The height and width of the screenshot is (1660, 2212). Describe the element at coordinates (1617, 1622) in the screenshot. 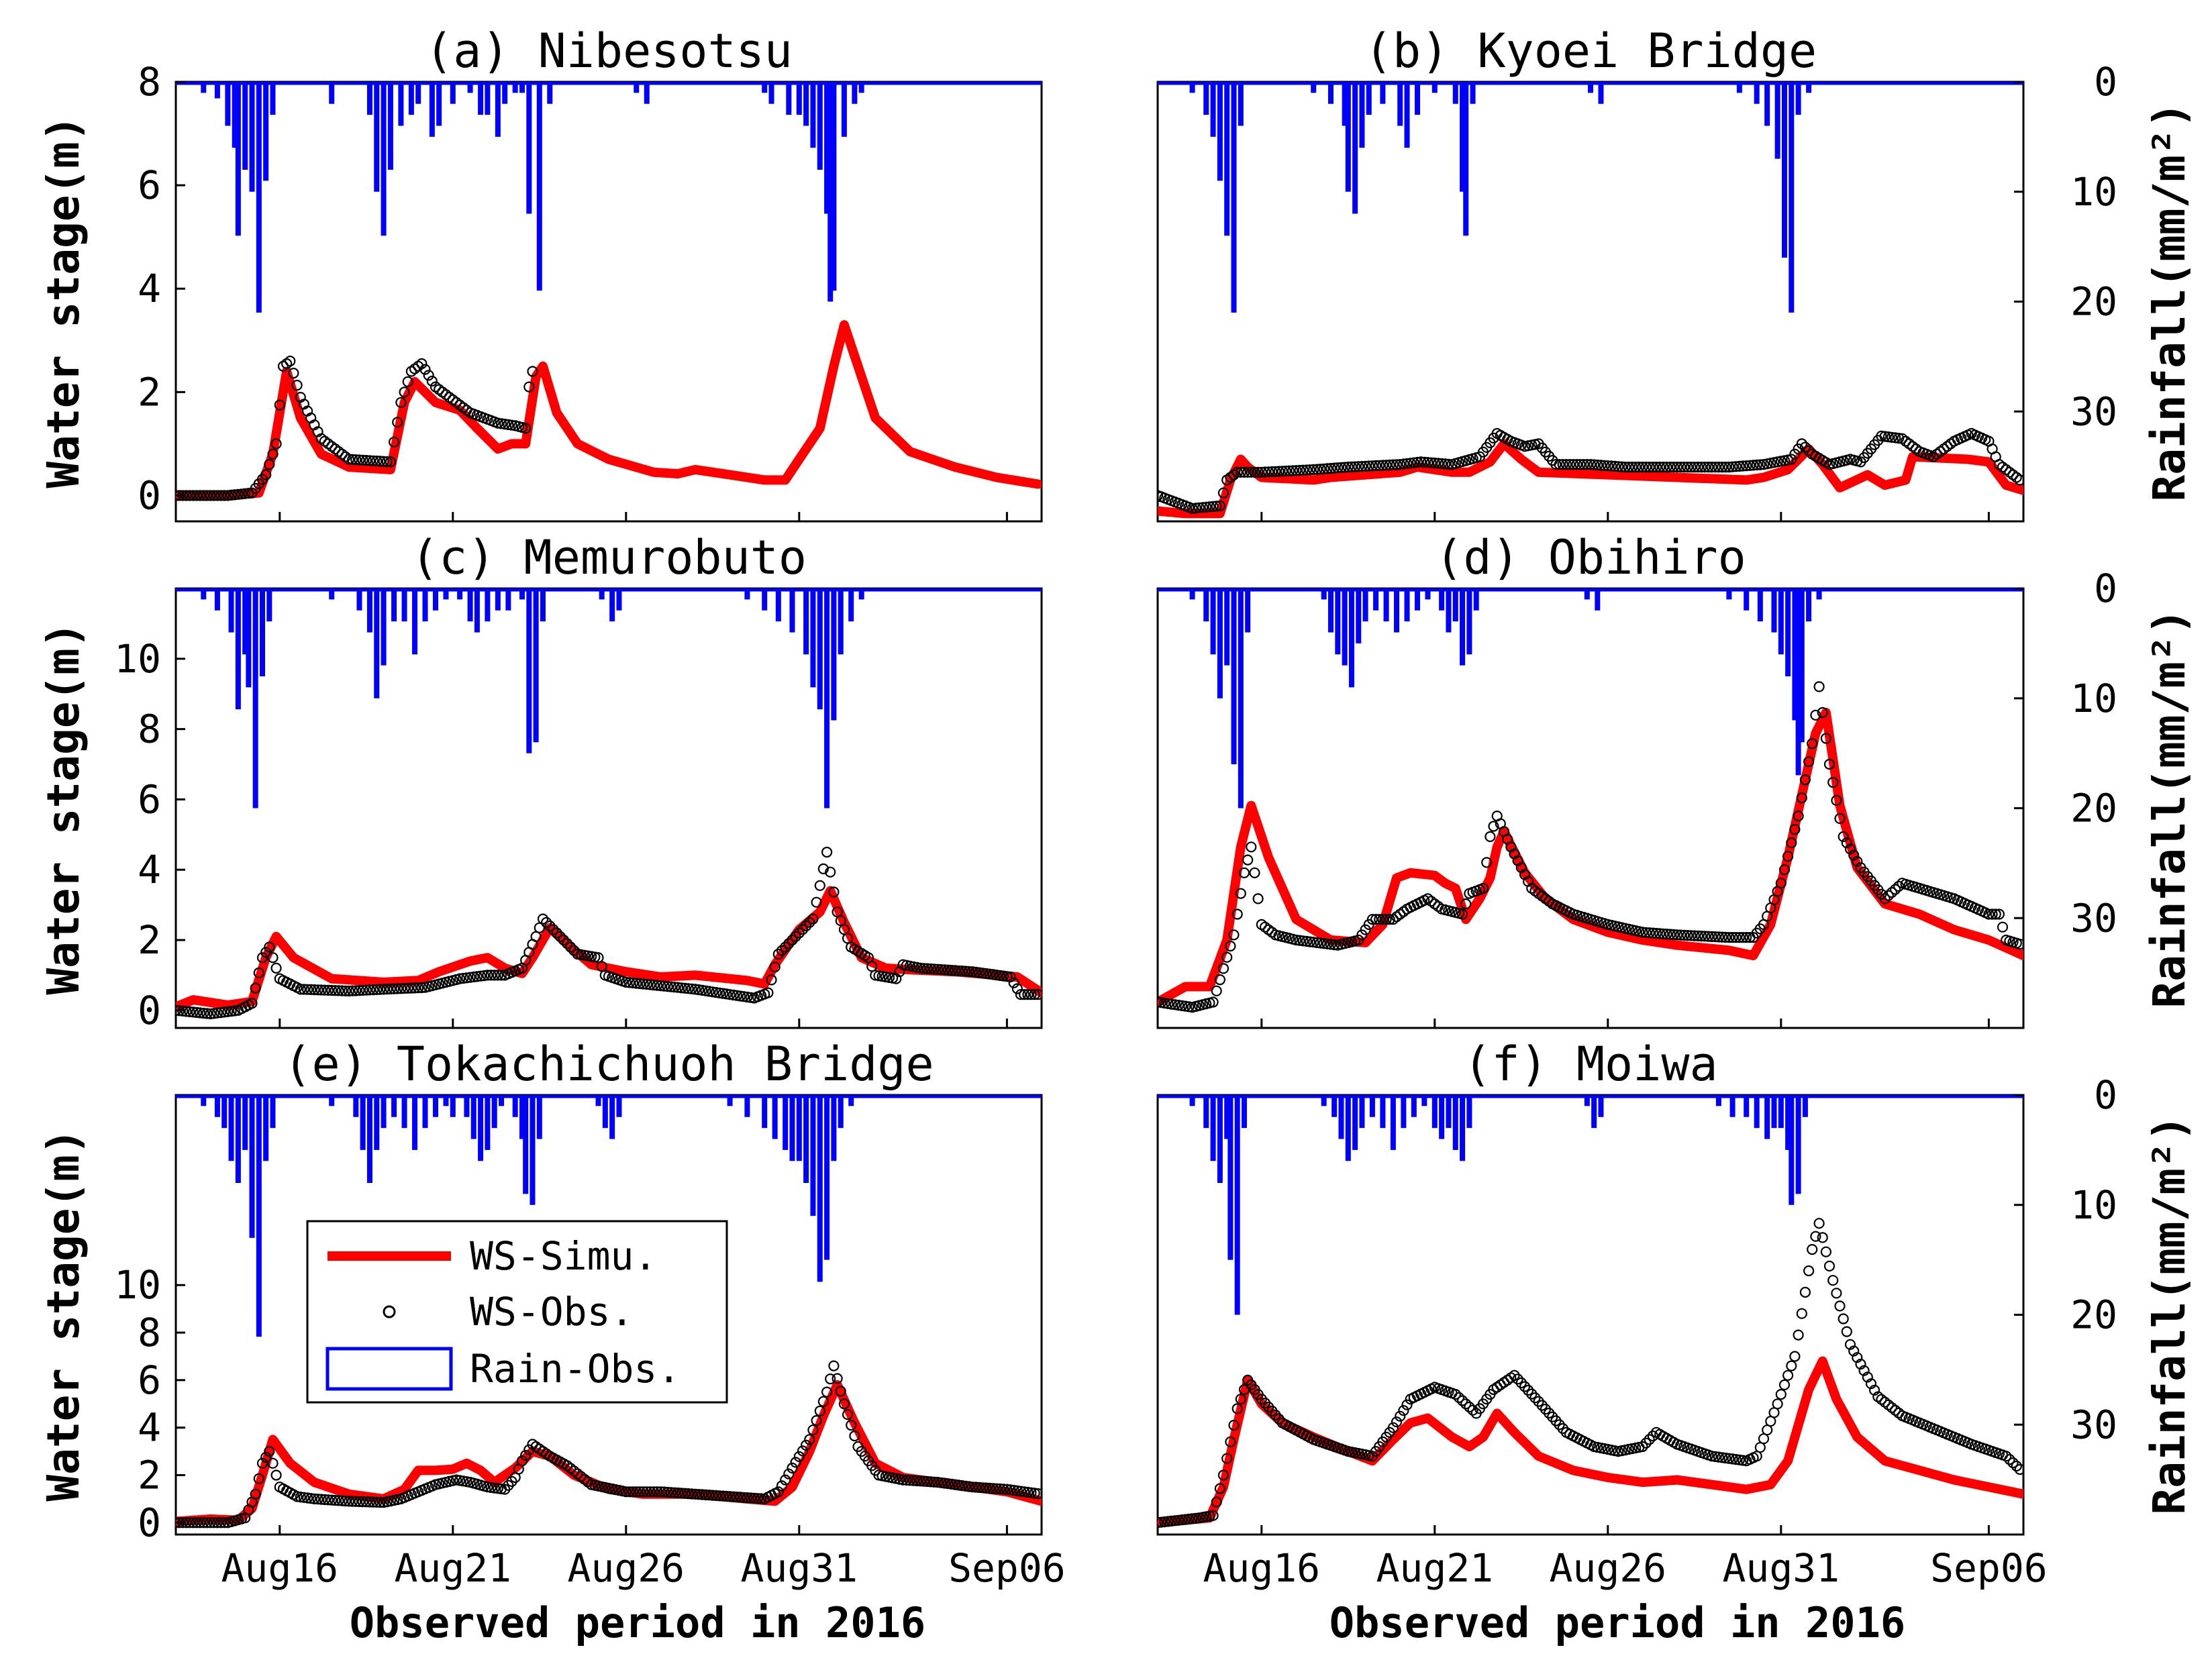

I see `x-axis-label-right: Observed period in 2016` at that location.